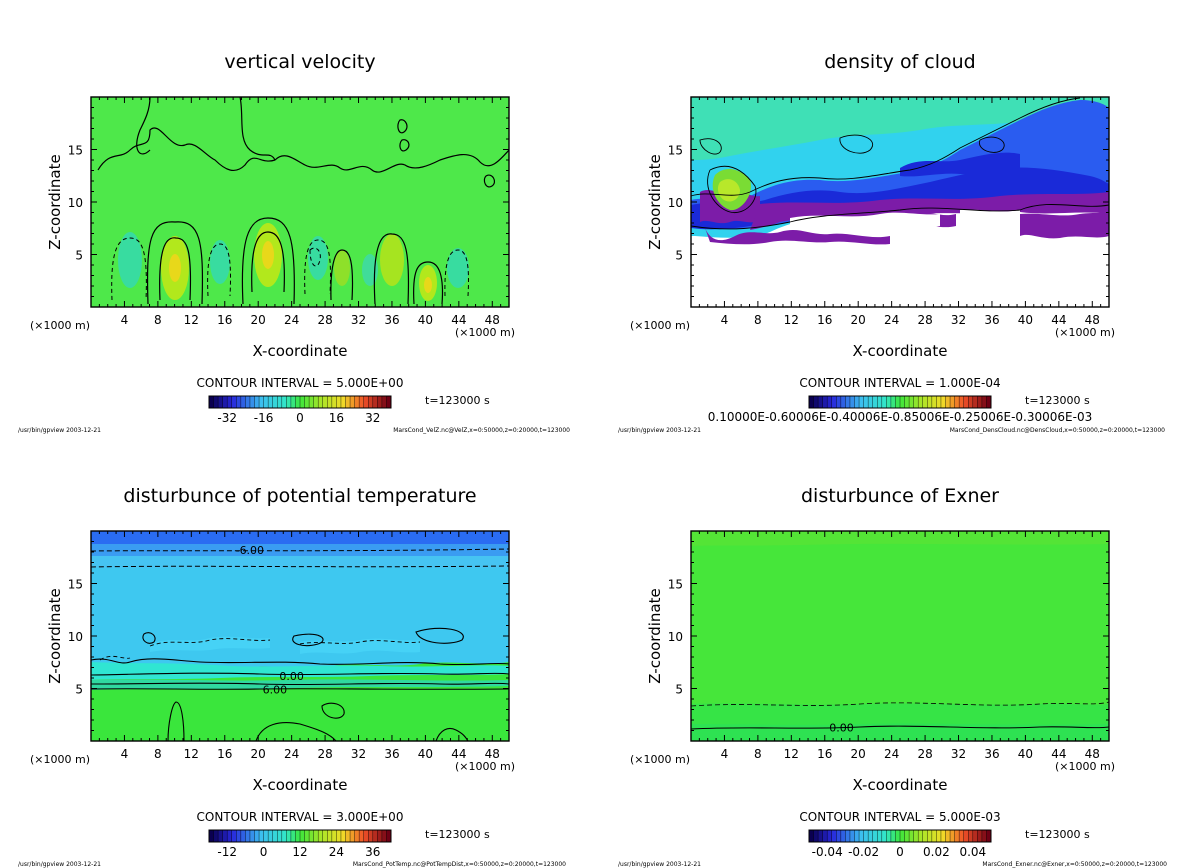 The image size is (1200, 868). What do you see at coordinates (900, 202) in the screenshot?
I see `field-area` at bounding box center [900, 202].